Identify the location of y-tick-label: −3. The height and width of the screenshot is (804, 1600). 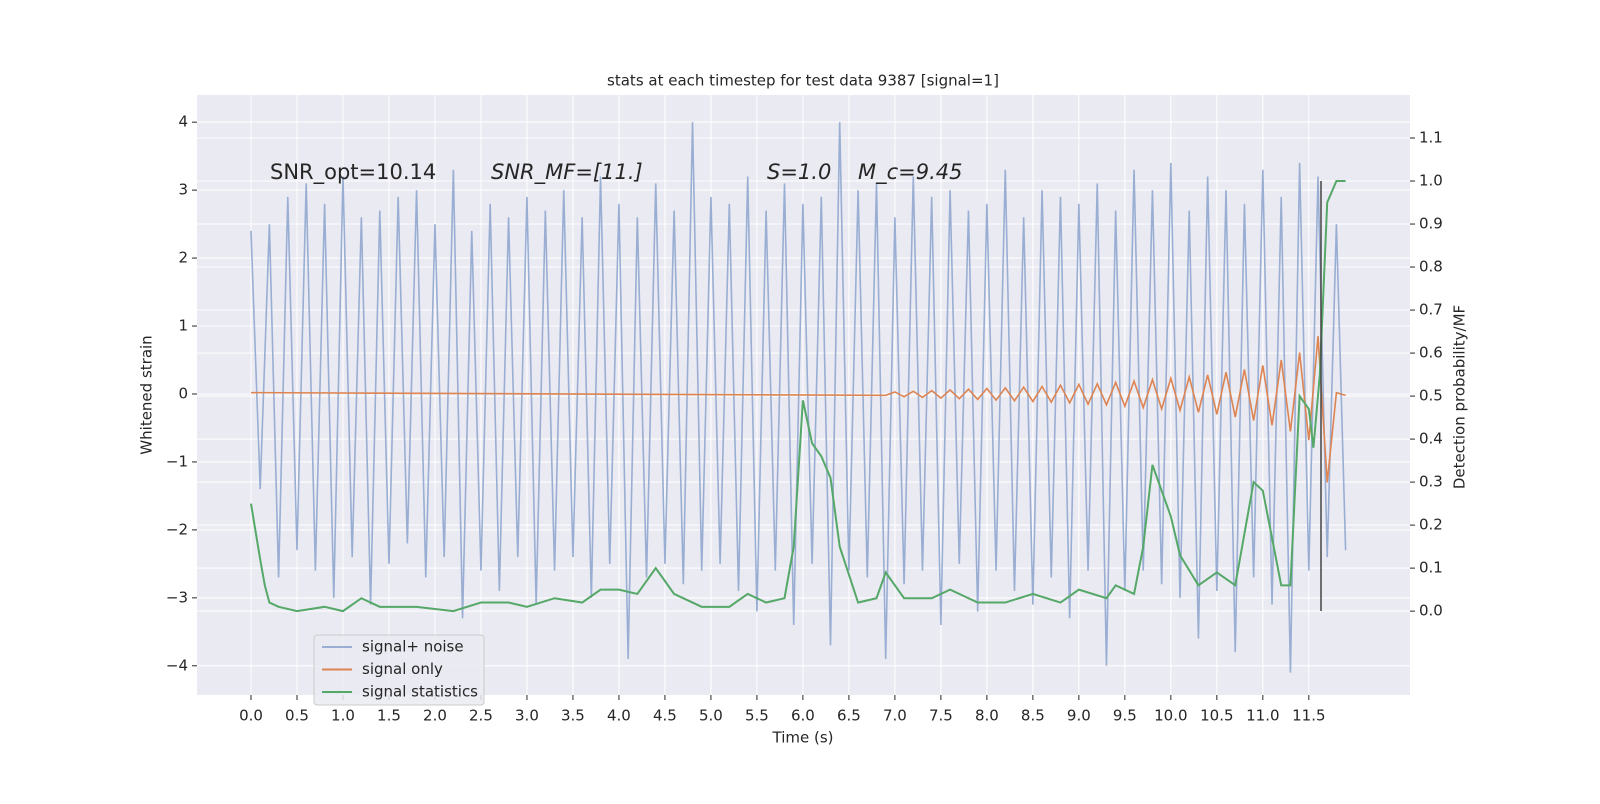
(177, 597).